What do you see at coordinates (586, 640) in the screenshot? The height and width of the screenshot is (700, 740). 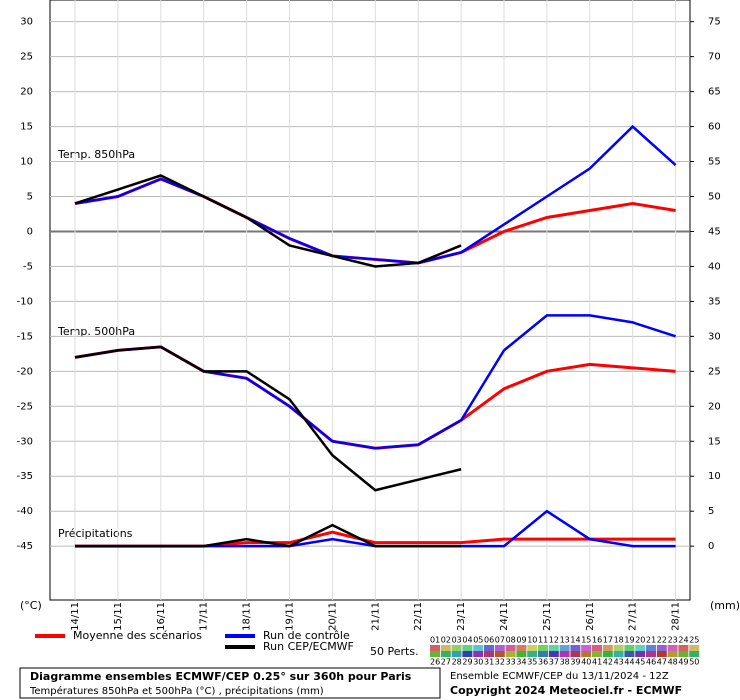 I see `perturbation-label: 15` at bounding box center [586, 640].